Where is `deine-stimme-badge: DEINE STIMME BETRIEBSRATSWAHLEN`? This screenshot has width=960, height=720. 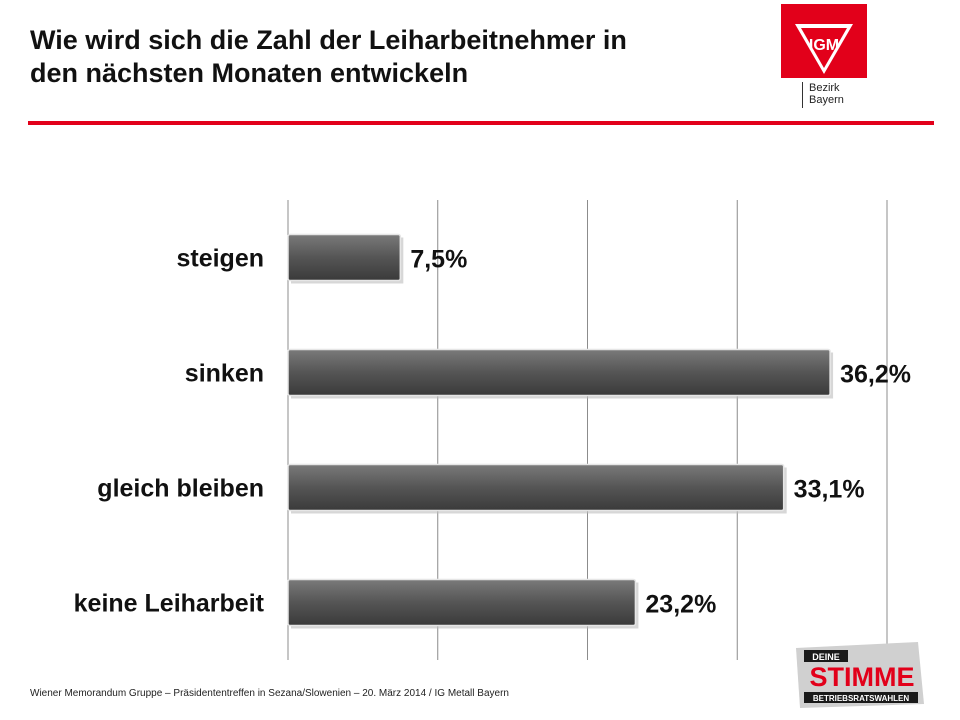 deine-stimme-badge: DEINE STIMME BETRIEBSRATSWAHLEN is located at coordinates (860, 675).